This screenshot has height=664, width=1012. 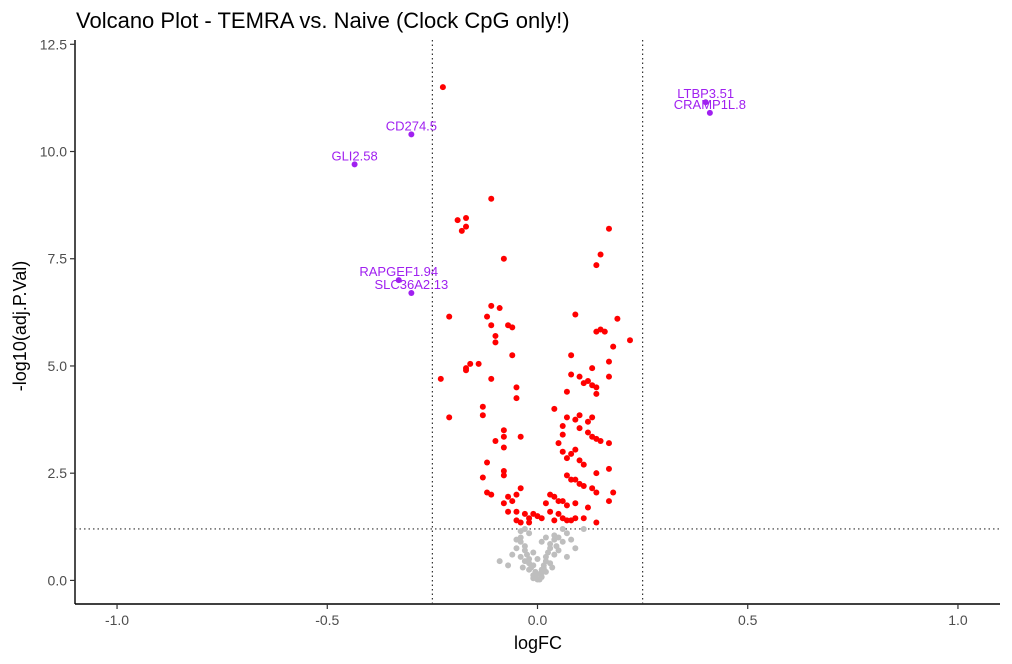 I want to click on y-tick-label: 10.0, so click(x=53, y=152).